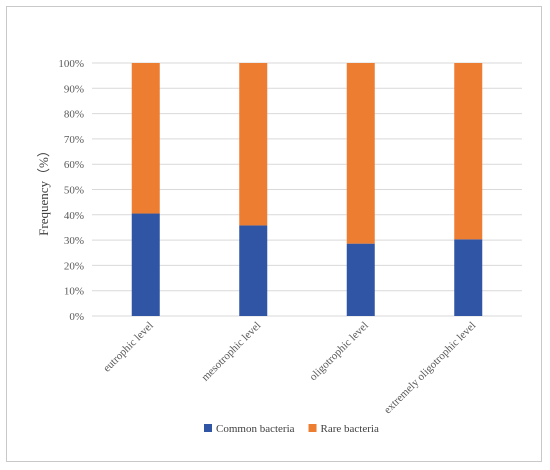  I want to click on y-tick-label: 30%, so click(74, 241).